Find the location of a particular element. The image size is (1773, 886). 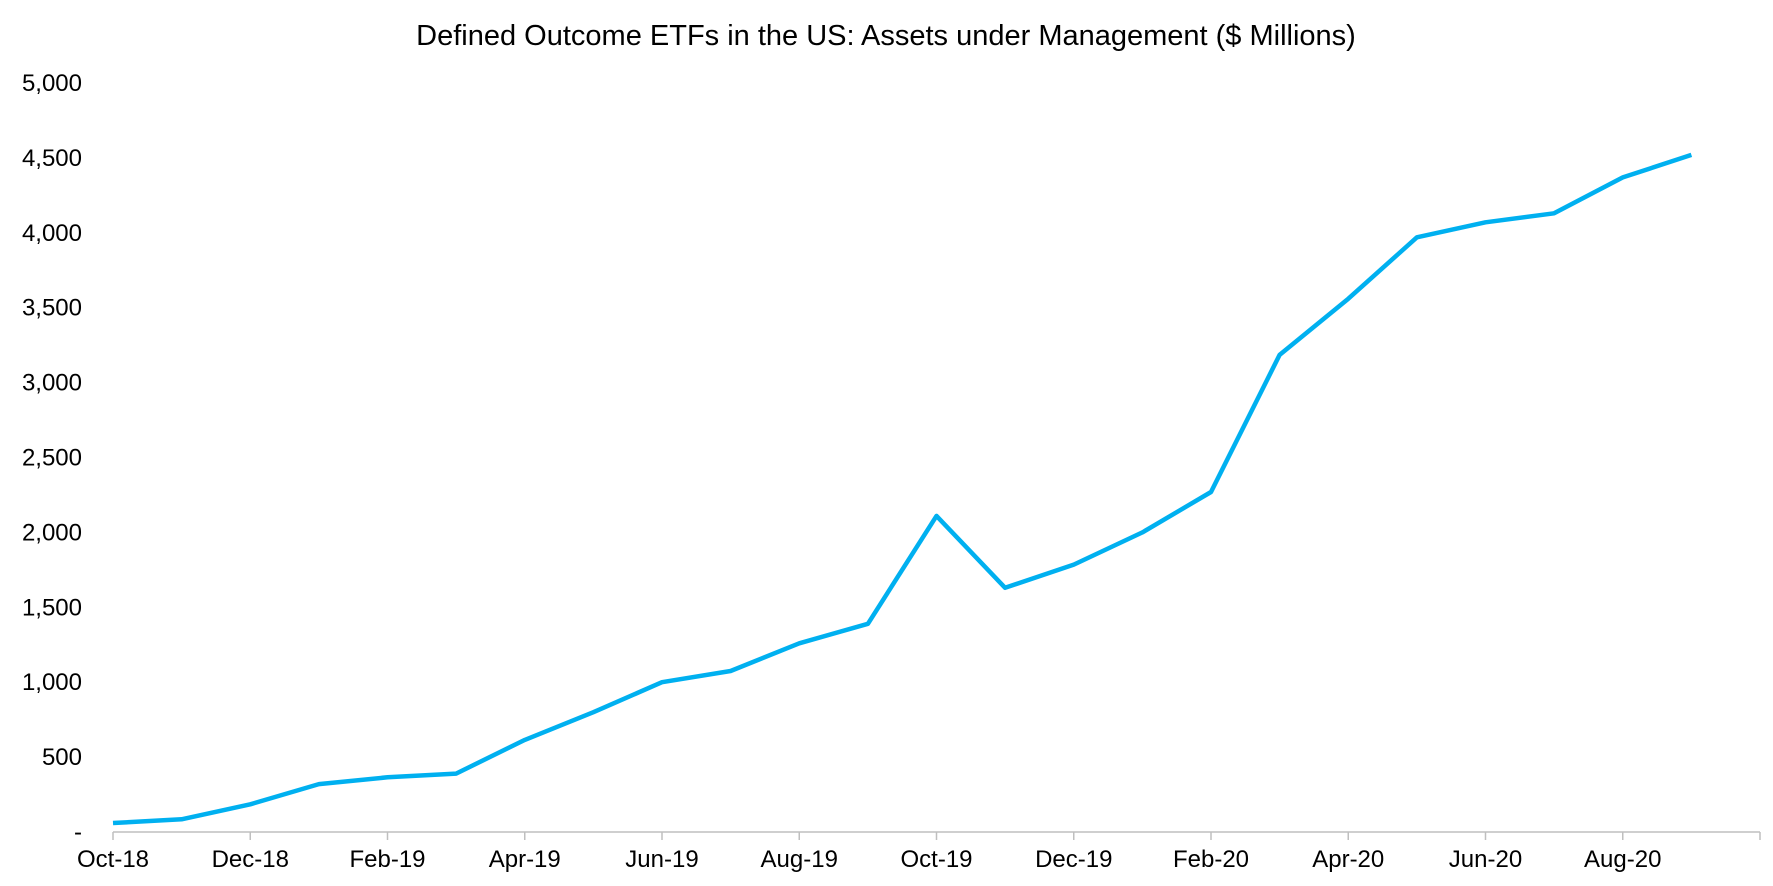

x-tick-label: Aug-20 is located at coordinates (1622, 859).